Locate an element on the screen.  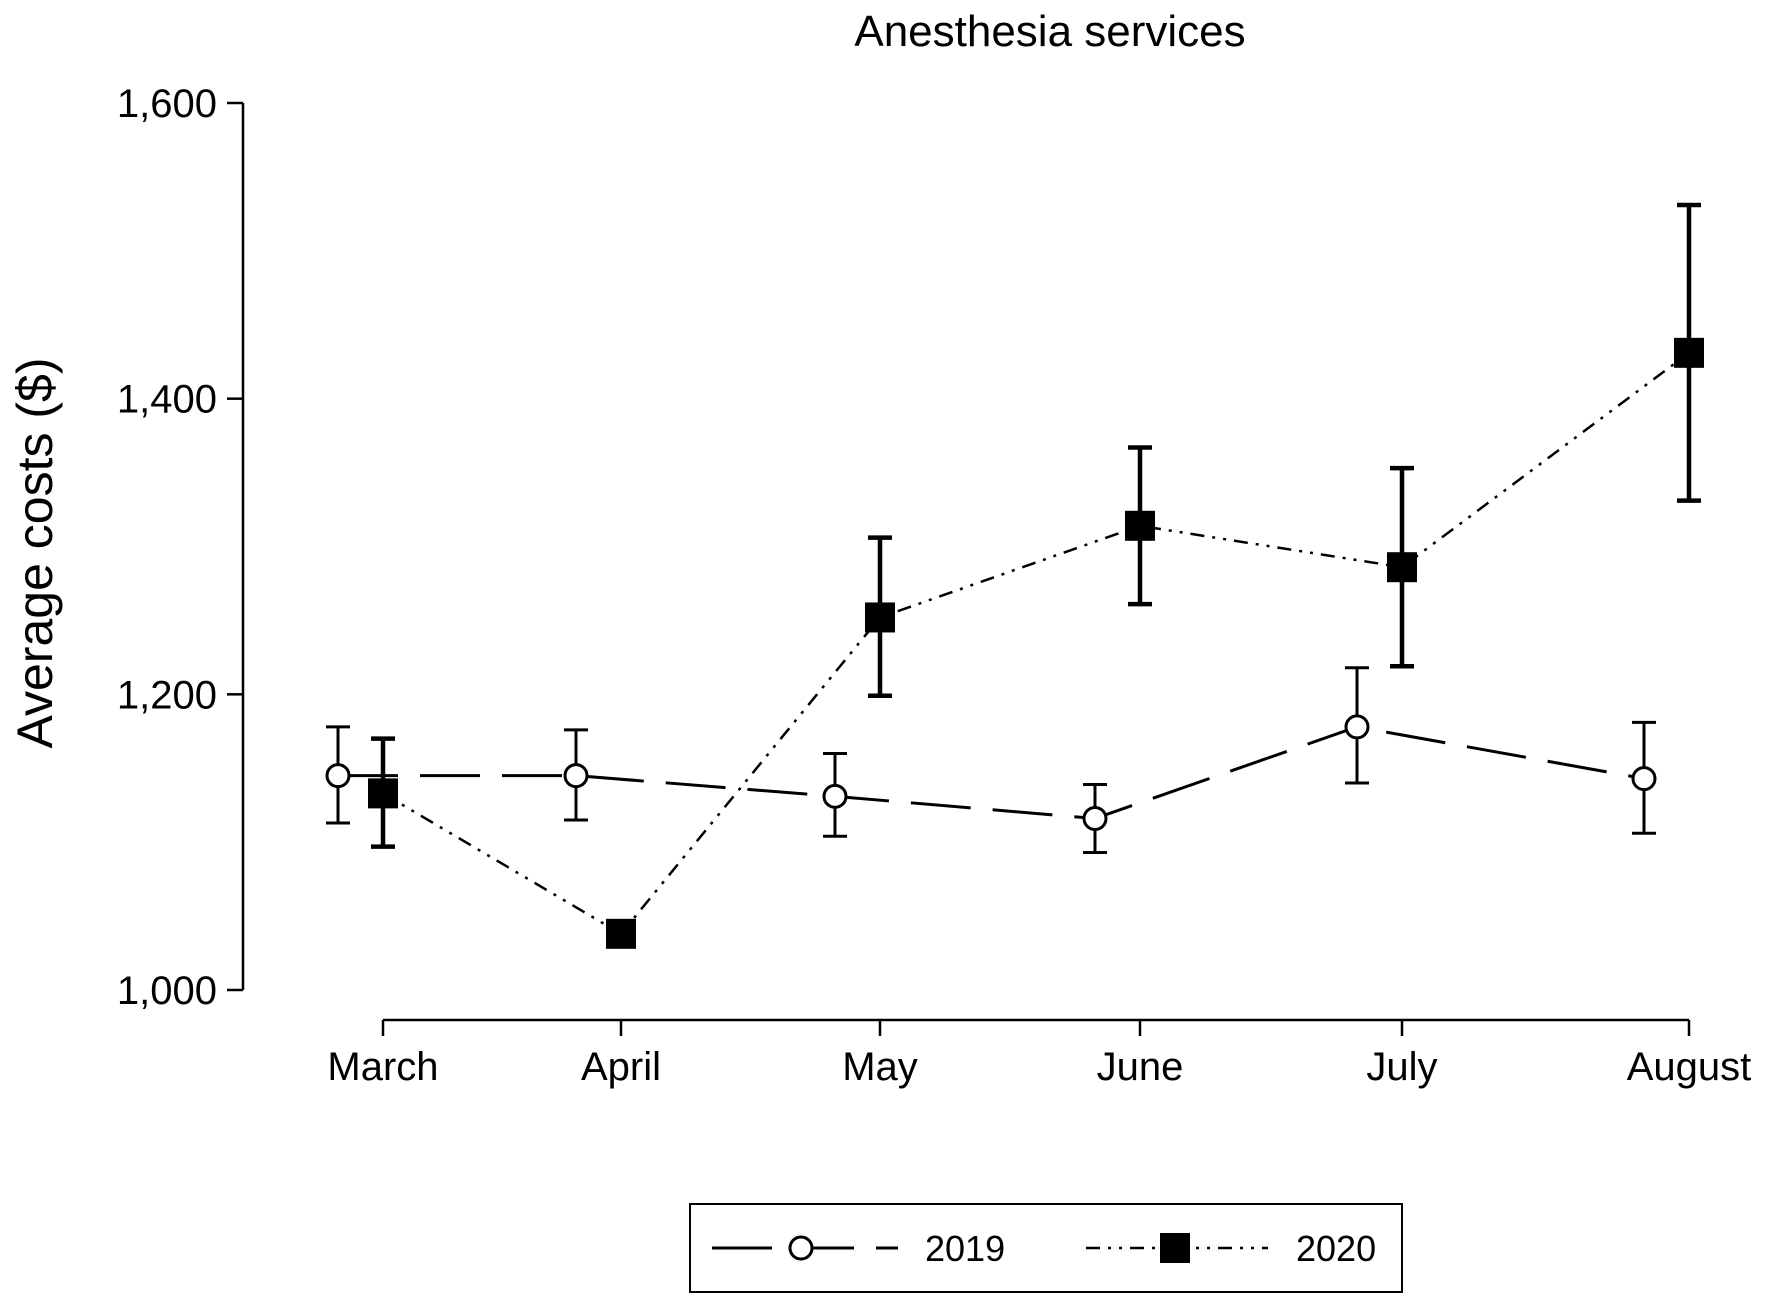
y-tick-label: 1,400 is located at coordinates (167, 400).